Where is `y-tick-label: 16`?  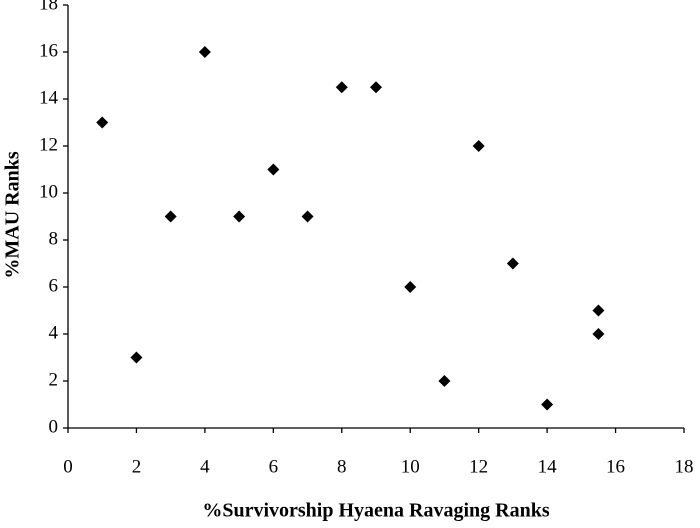
y-tick-label: 16 is located at coordinates (48, 50).